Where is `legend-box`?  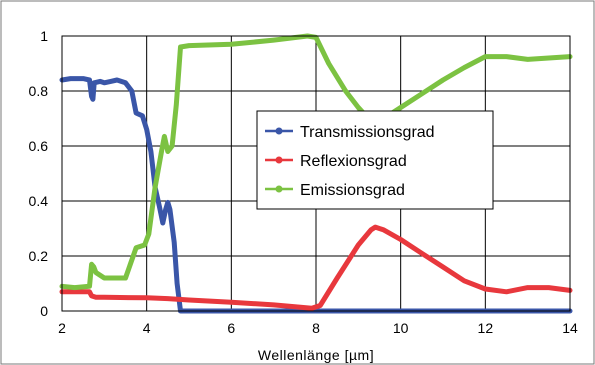
legend-box is located at coordinates (375, 160).